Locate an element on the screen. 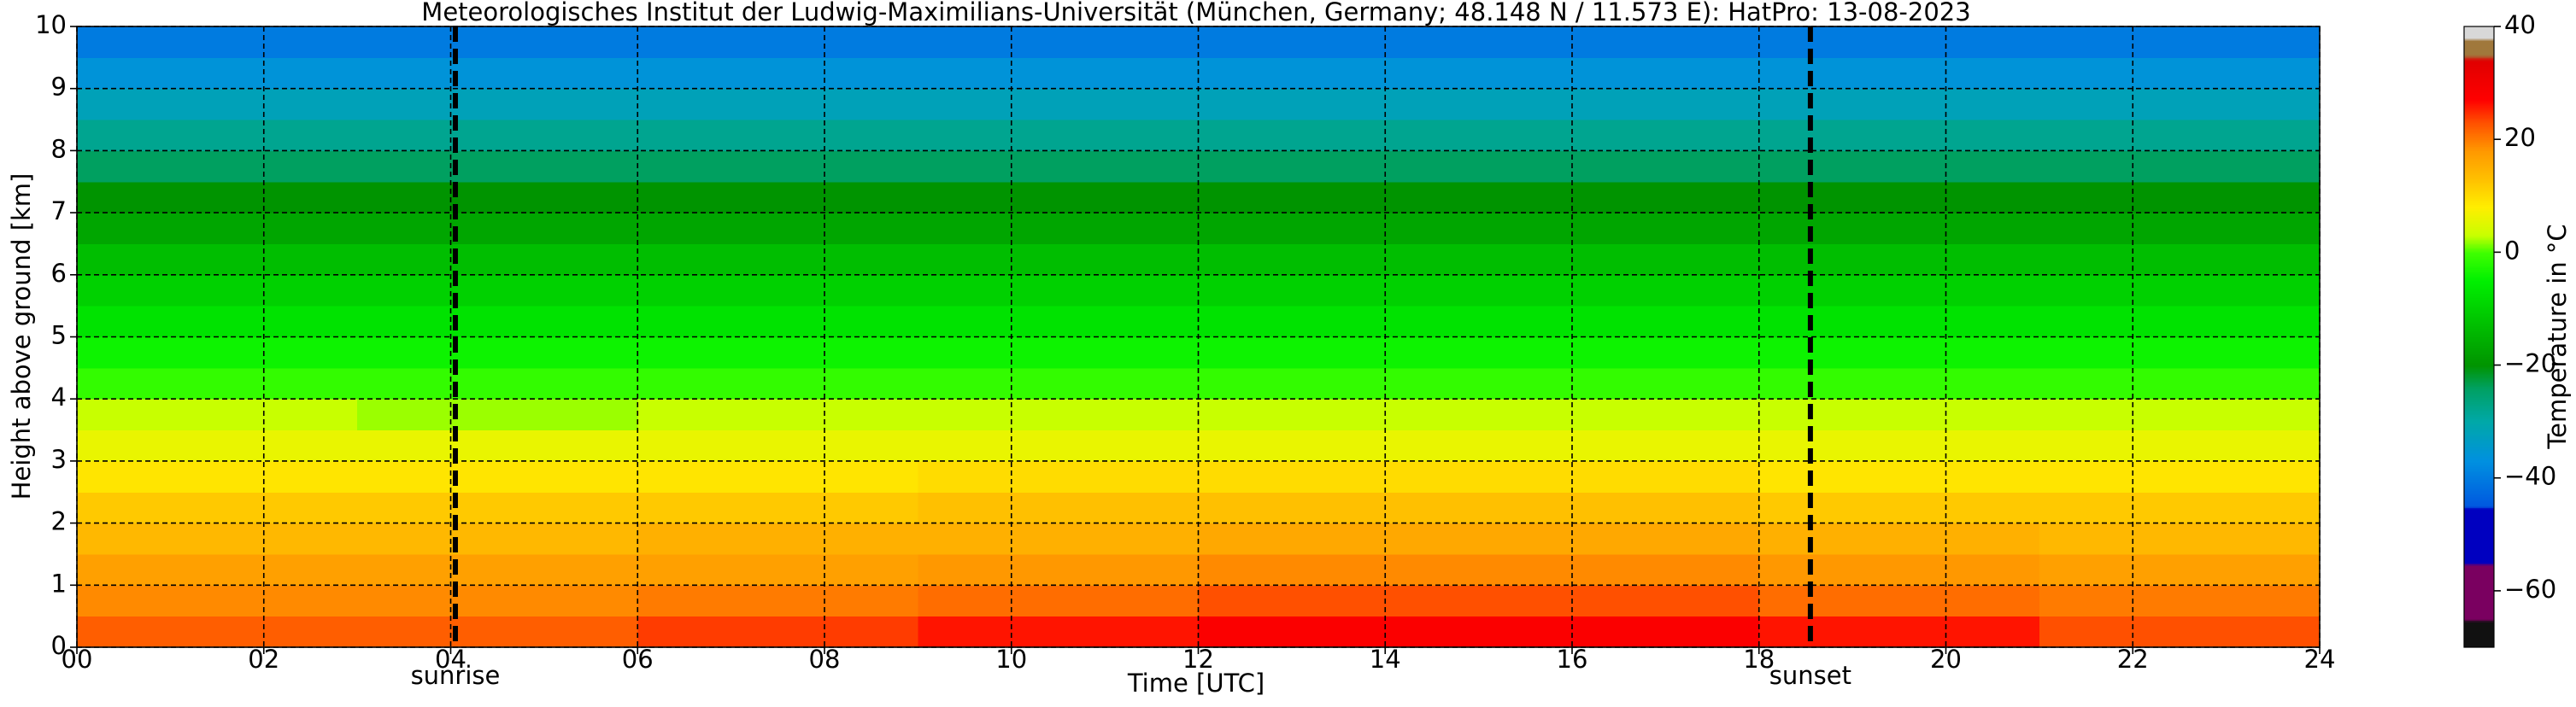  x-tick-label: 16 is located at coordinates (1572, 659).